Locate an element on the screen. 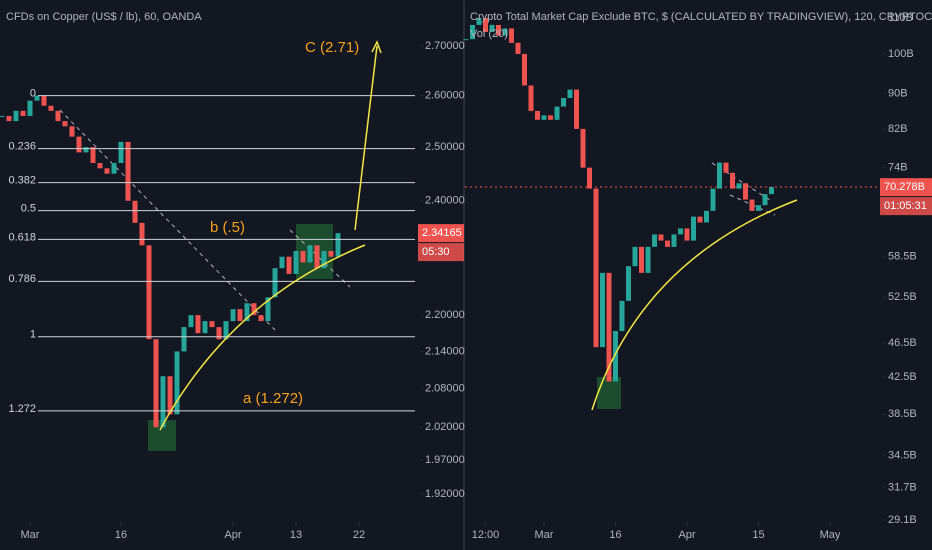 Image resolution: width=932 pixels, height=550 pixels. y-tick-label: 58.5B is located at coordinates (902, 256).